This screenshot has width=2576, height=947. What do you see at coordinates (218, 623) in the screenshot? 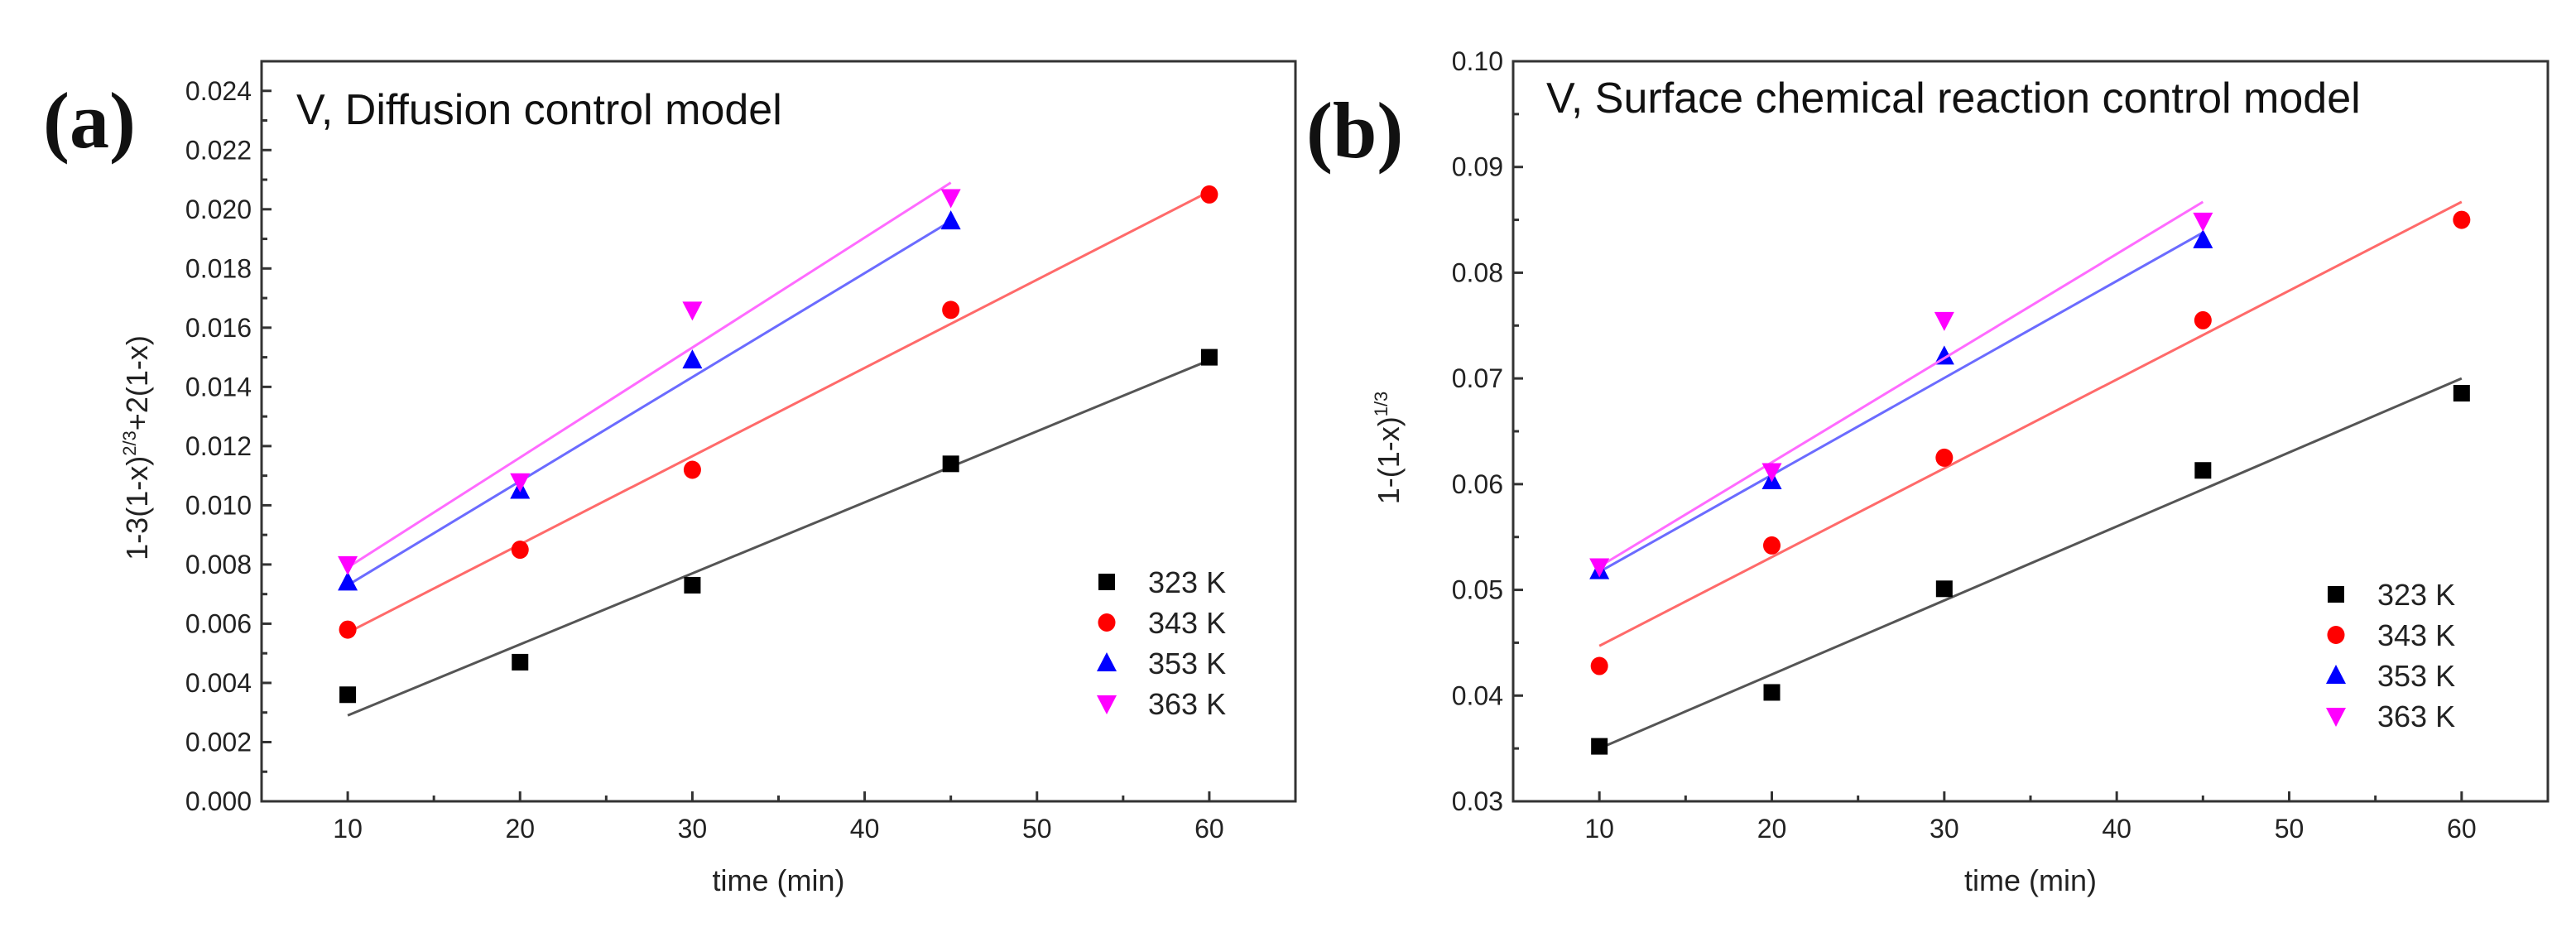
I see `y-tick-label: 0.006` at bounding box center [218, 623].